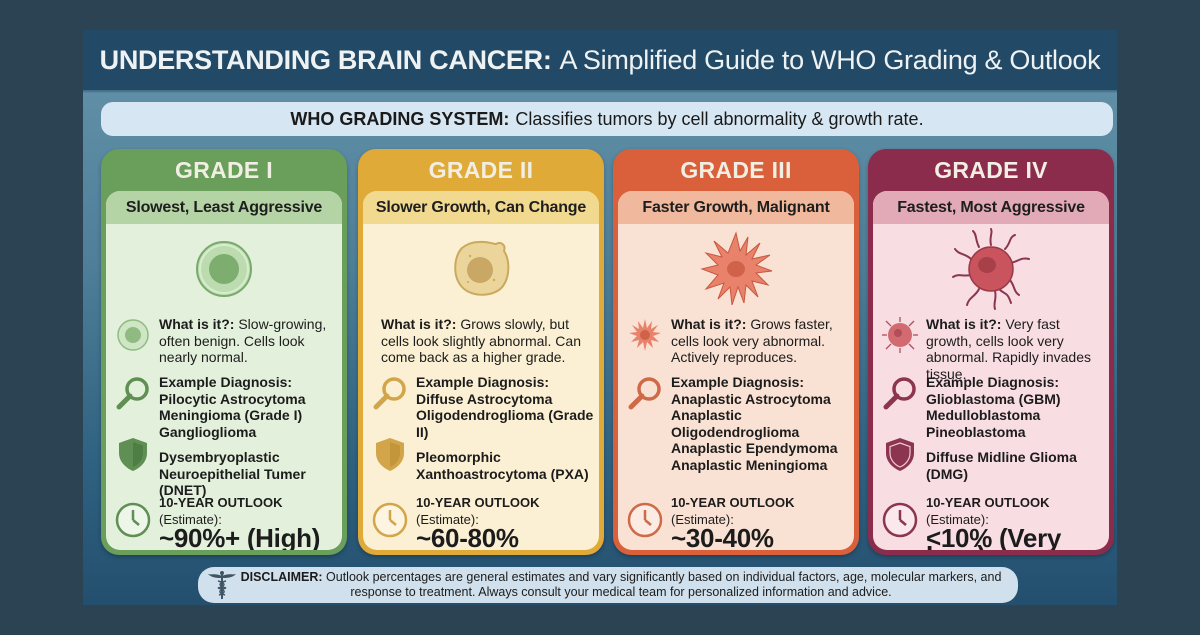  What do you see at coordinates (224, 269) in the screenshot?
I see `round-cell-icon` at bounding box center [224, 269].